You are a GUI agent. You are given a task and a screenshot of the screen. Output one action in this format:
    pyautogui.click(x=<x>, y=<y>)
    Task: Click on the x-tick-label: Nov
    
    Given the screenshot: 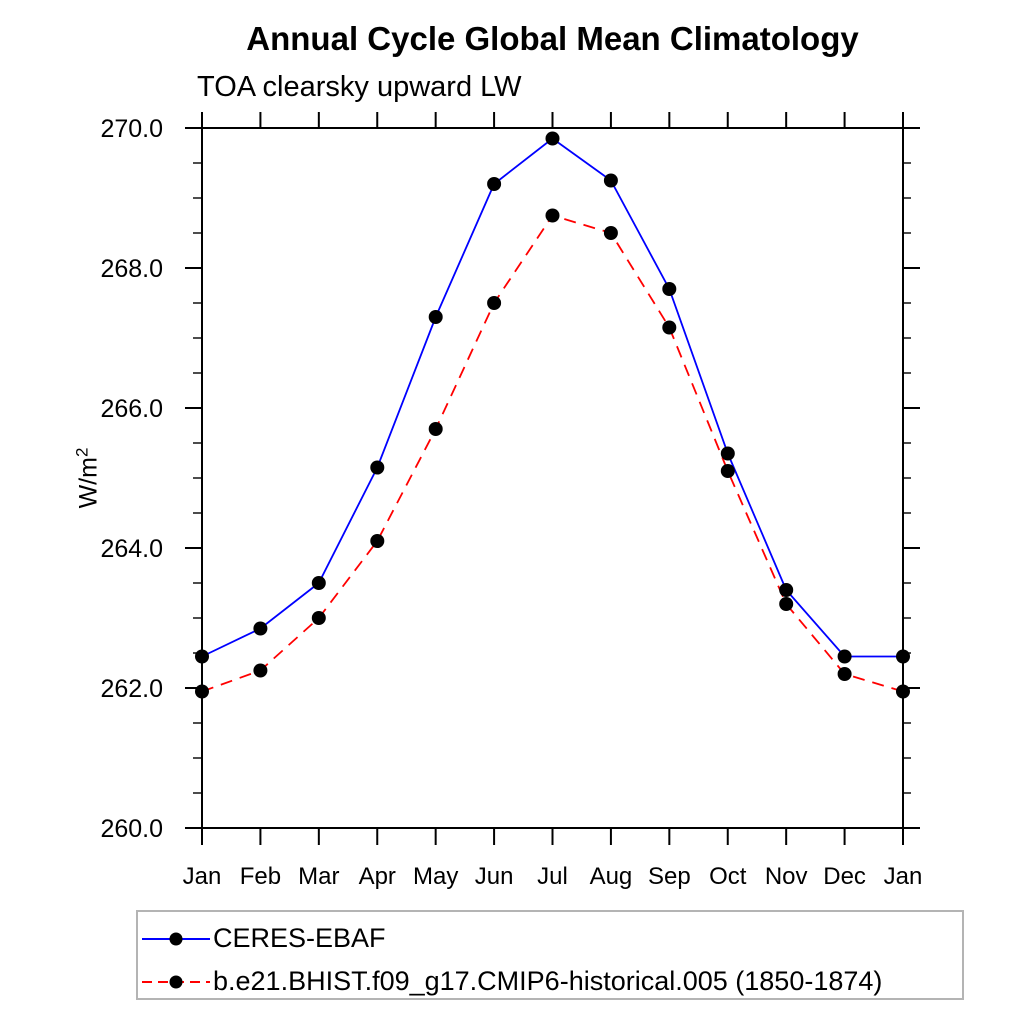 What is the action you would take?
    pyautogui.click(x=786, y=876)
    